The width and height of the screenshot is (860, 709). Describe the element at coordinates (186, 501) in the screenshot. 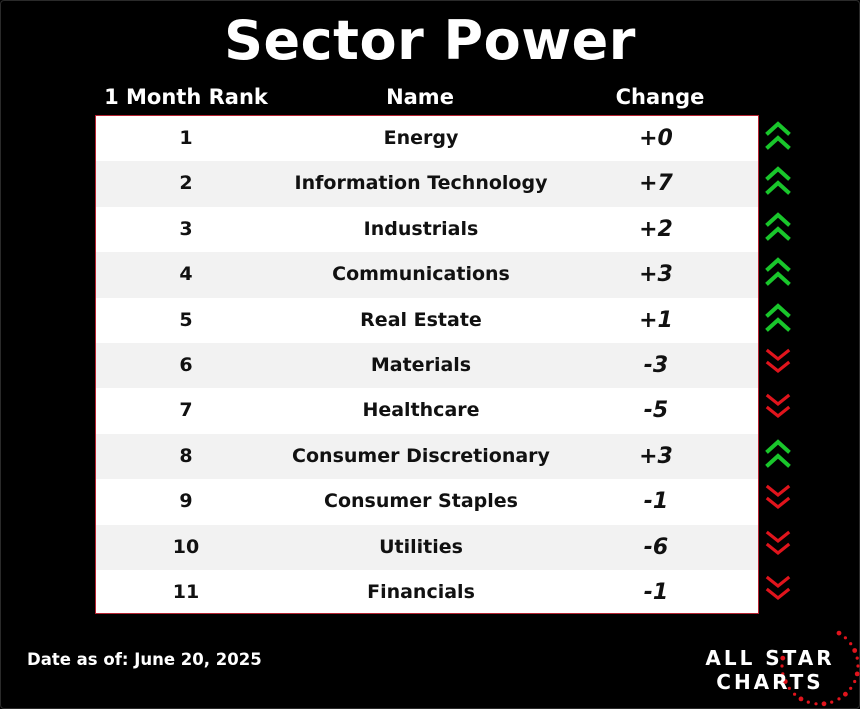

I see `rank-cell: 9` at that location.